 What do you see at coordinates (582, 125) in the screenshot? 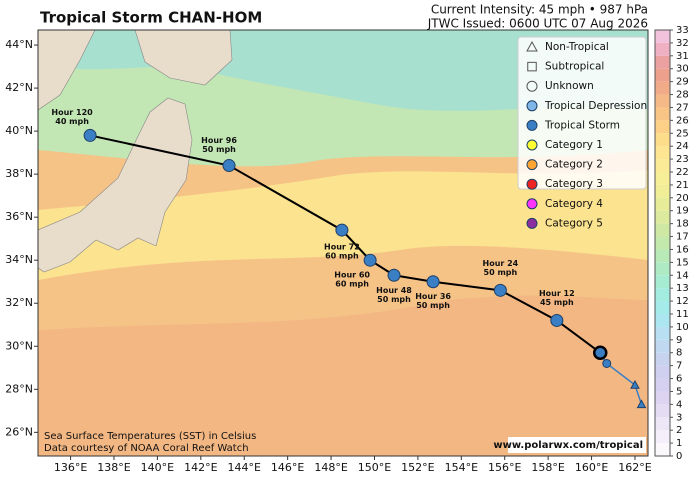
I see `legend-label: Tropical Storm` at bounding box center [582, 125].